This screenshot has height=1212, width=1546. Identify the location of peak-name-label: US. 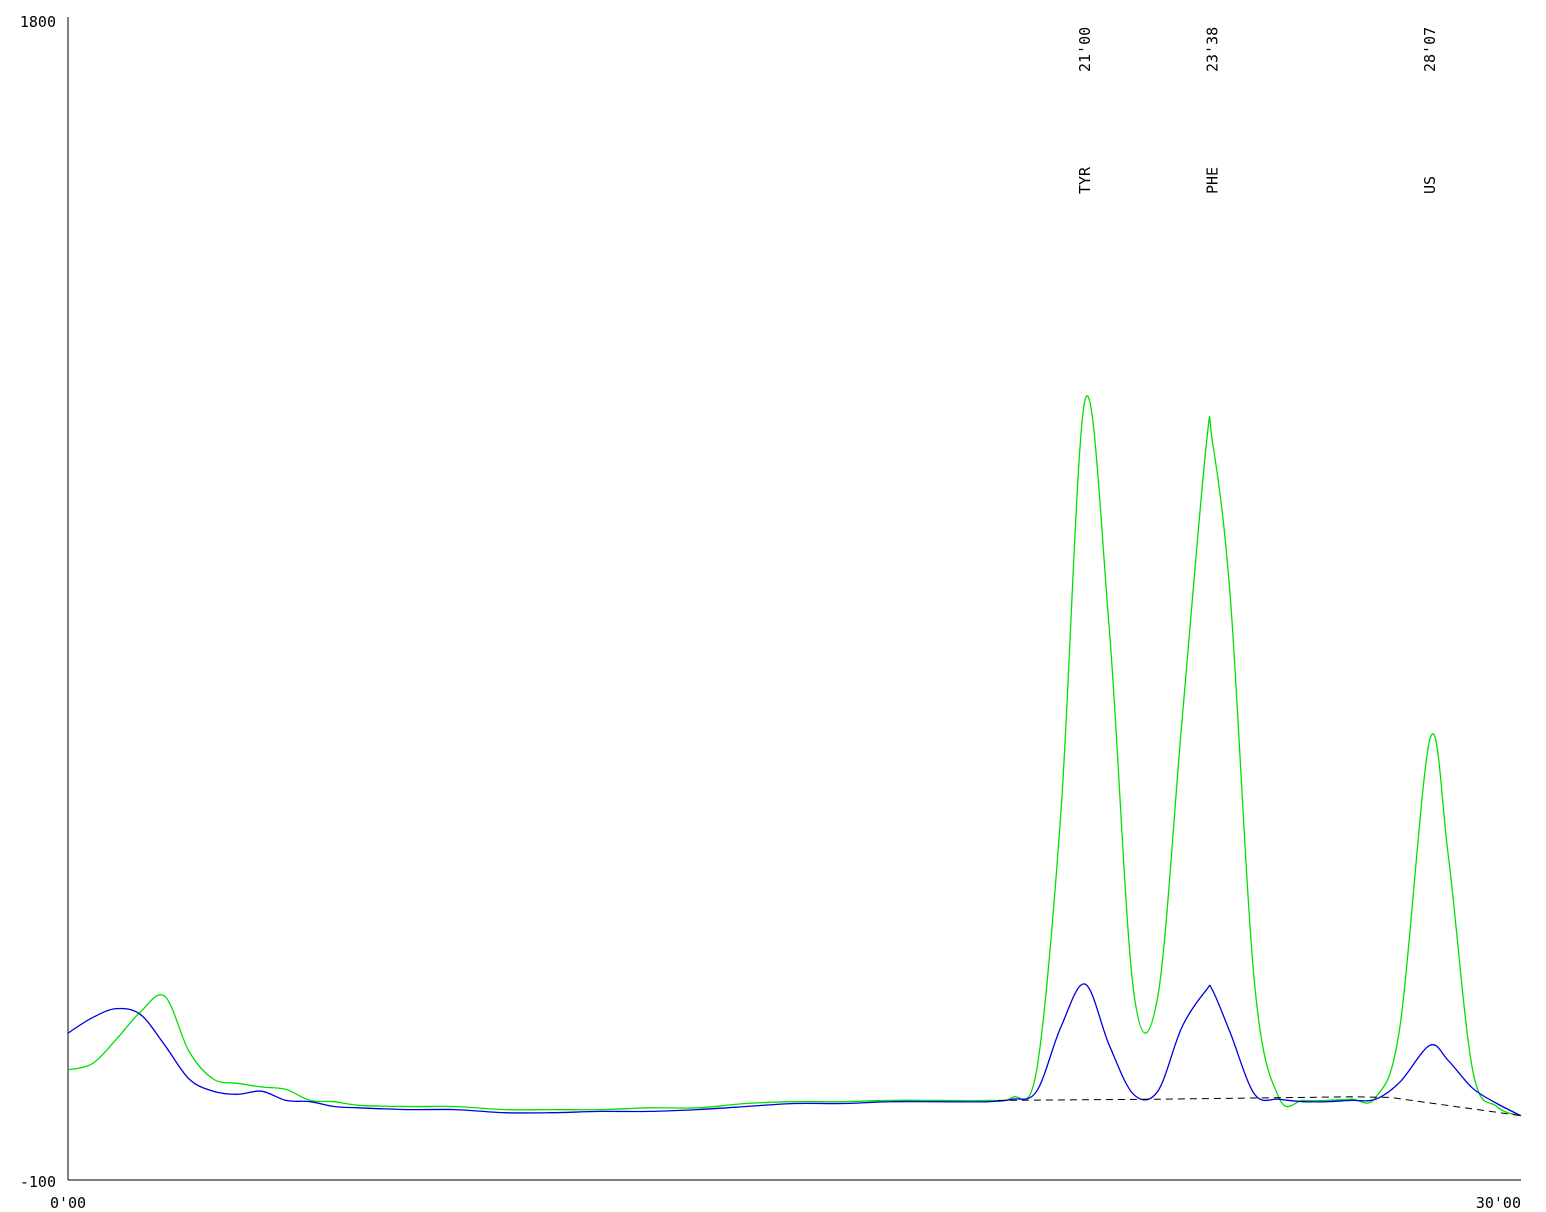
(1430, 185).